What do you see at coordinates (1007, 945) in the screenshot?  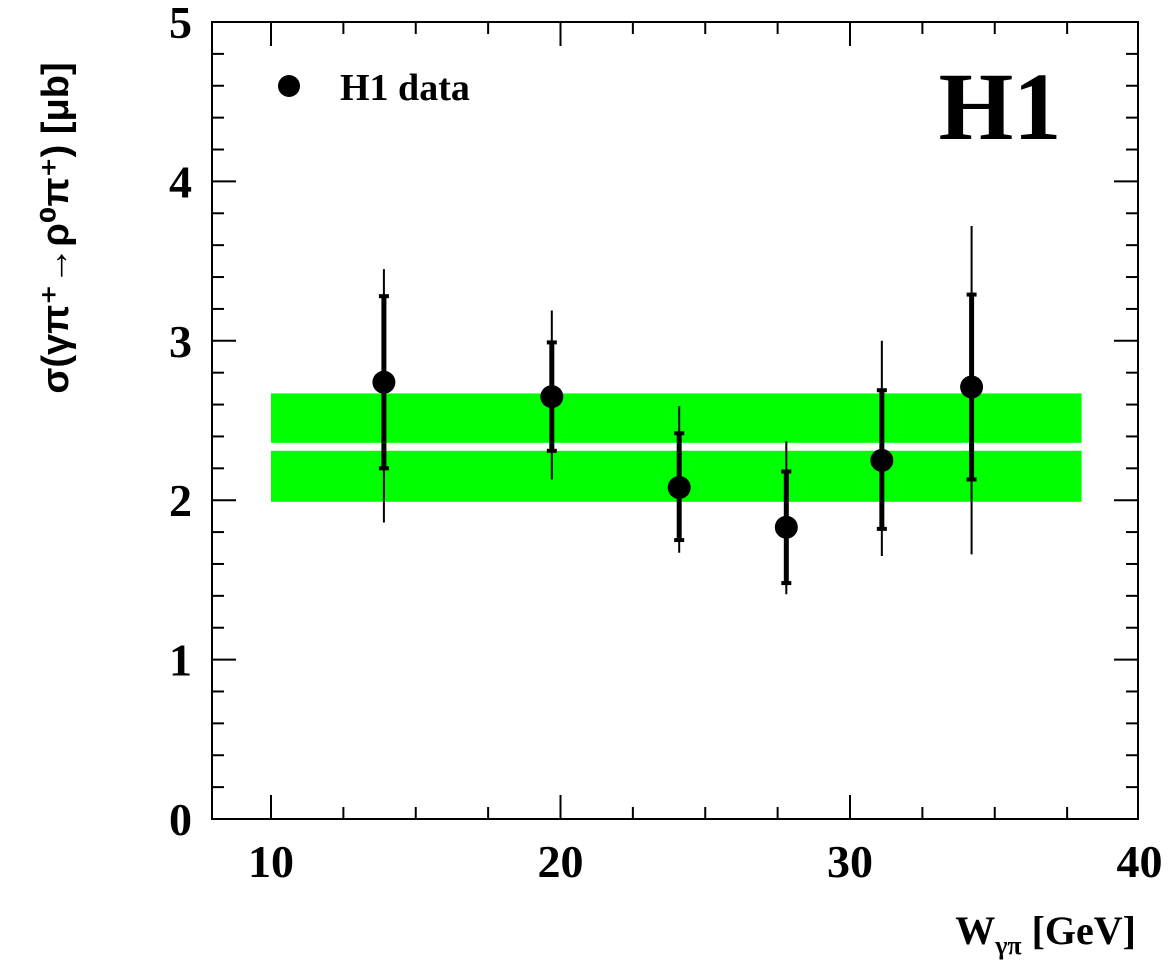 I see `x-axis-label-sub: γπ` at bounding box center [1007, 945].